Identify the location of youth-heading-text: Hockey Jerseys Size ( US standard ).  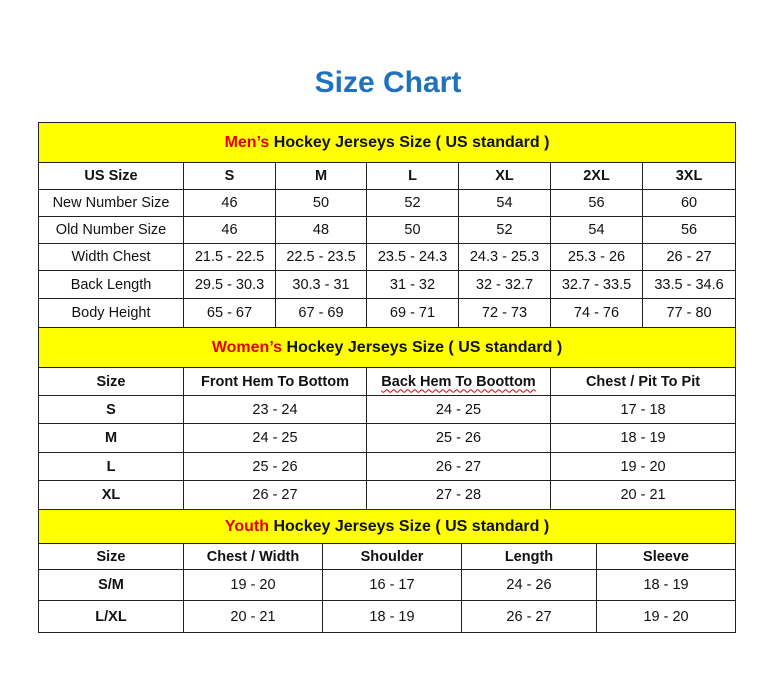
(409, 526).